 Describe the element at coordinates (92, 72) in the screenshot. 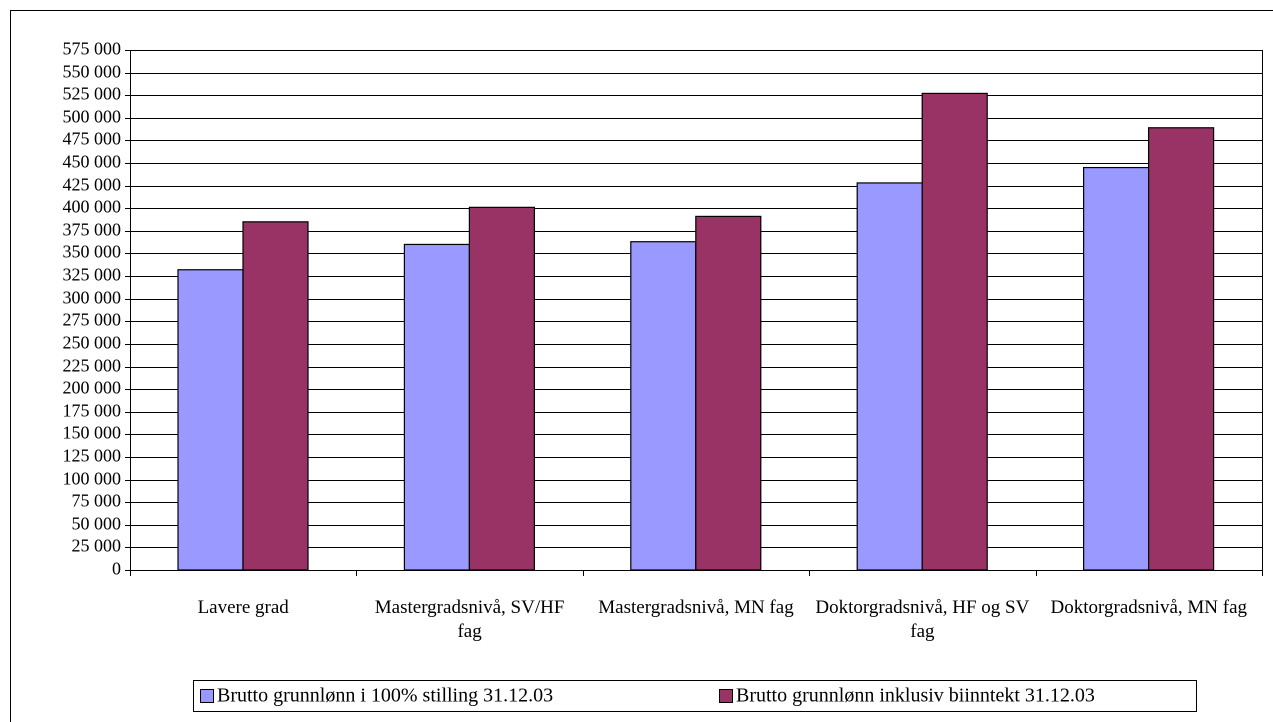

I see `y-tick-label: 550 000` at that location.